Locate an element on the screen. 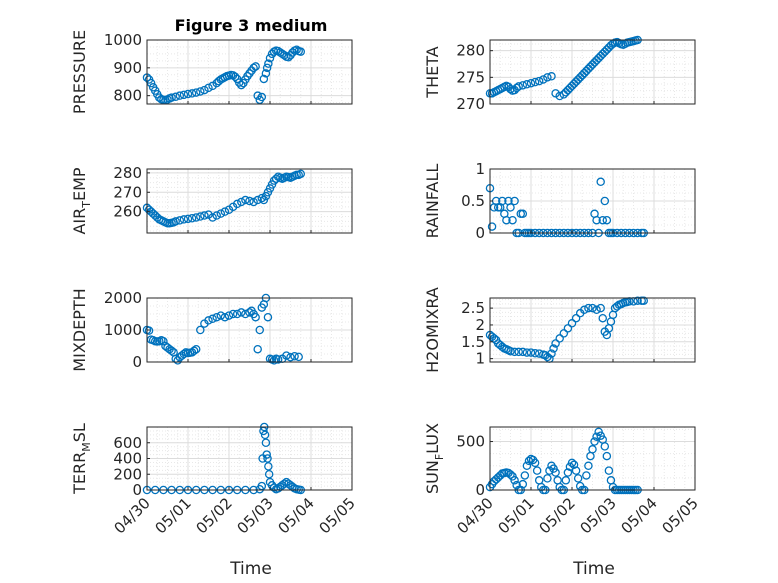 The height and width of the screenshot is (583, 778). y-tick-label: 280 is located at coordinates (470, 51).